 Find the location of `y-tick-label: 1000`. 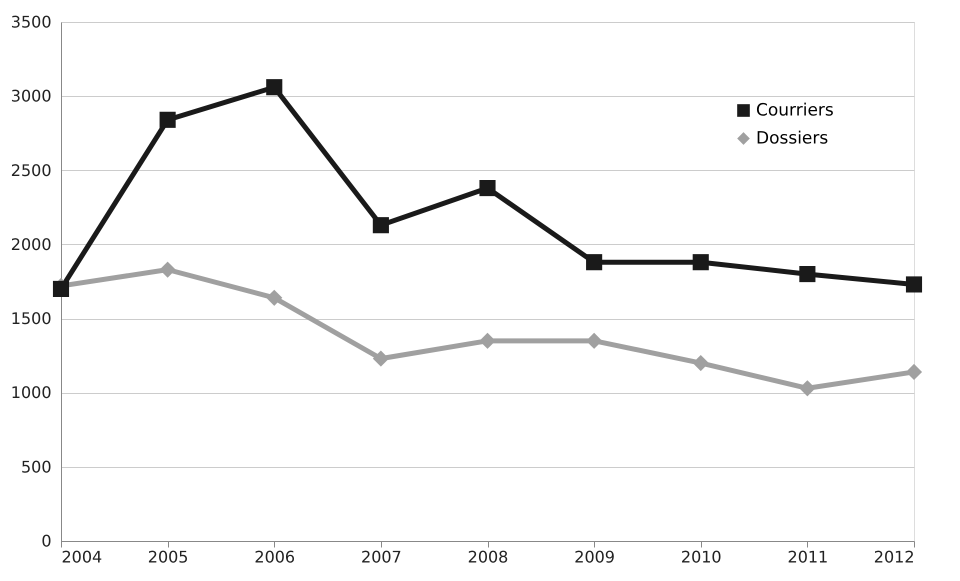

y-tick-label: 1000 is located at coordinates (31, 392).